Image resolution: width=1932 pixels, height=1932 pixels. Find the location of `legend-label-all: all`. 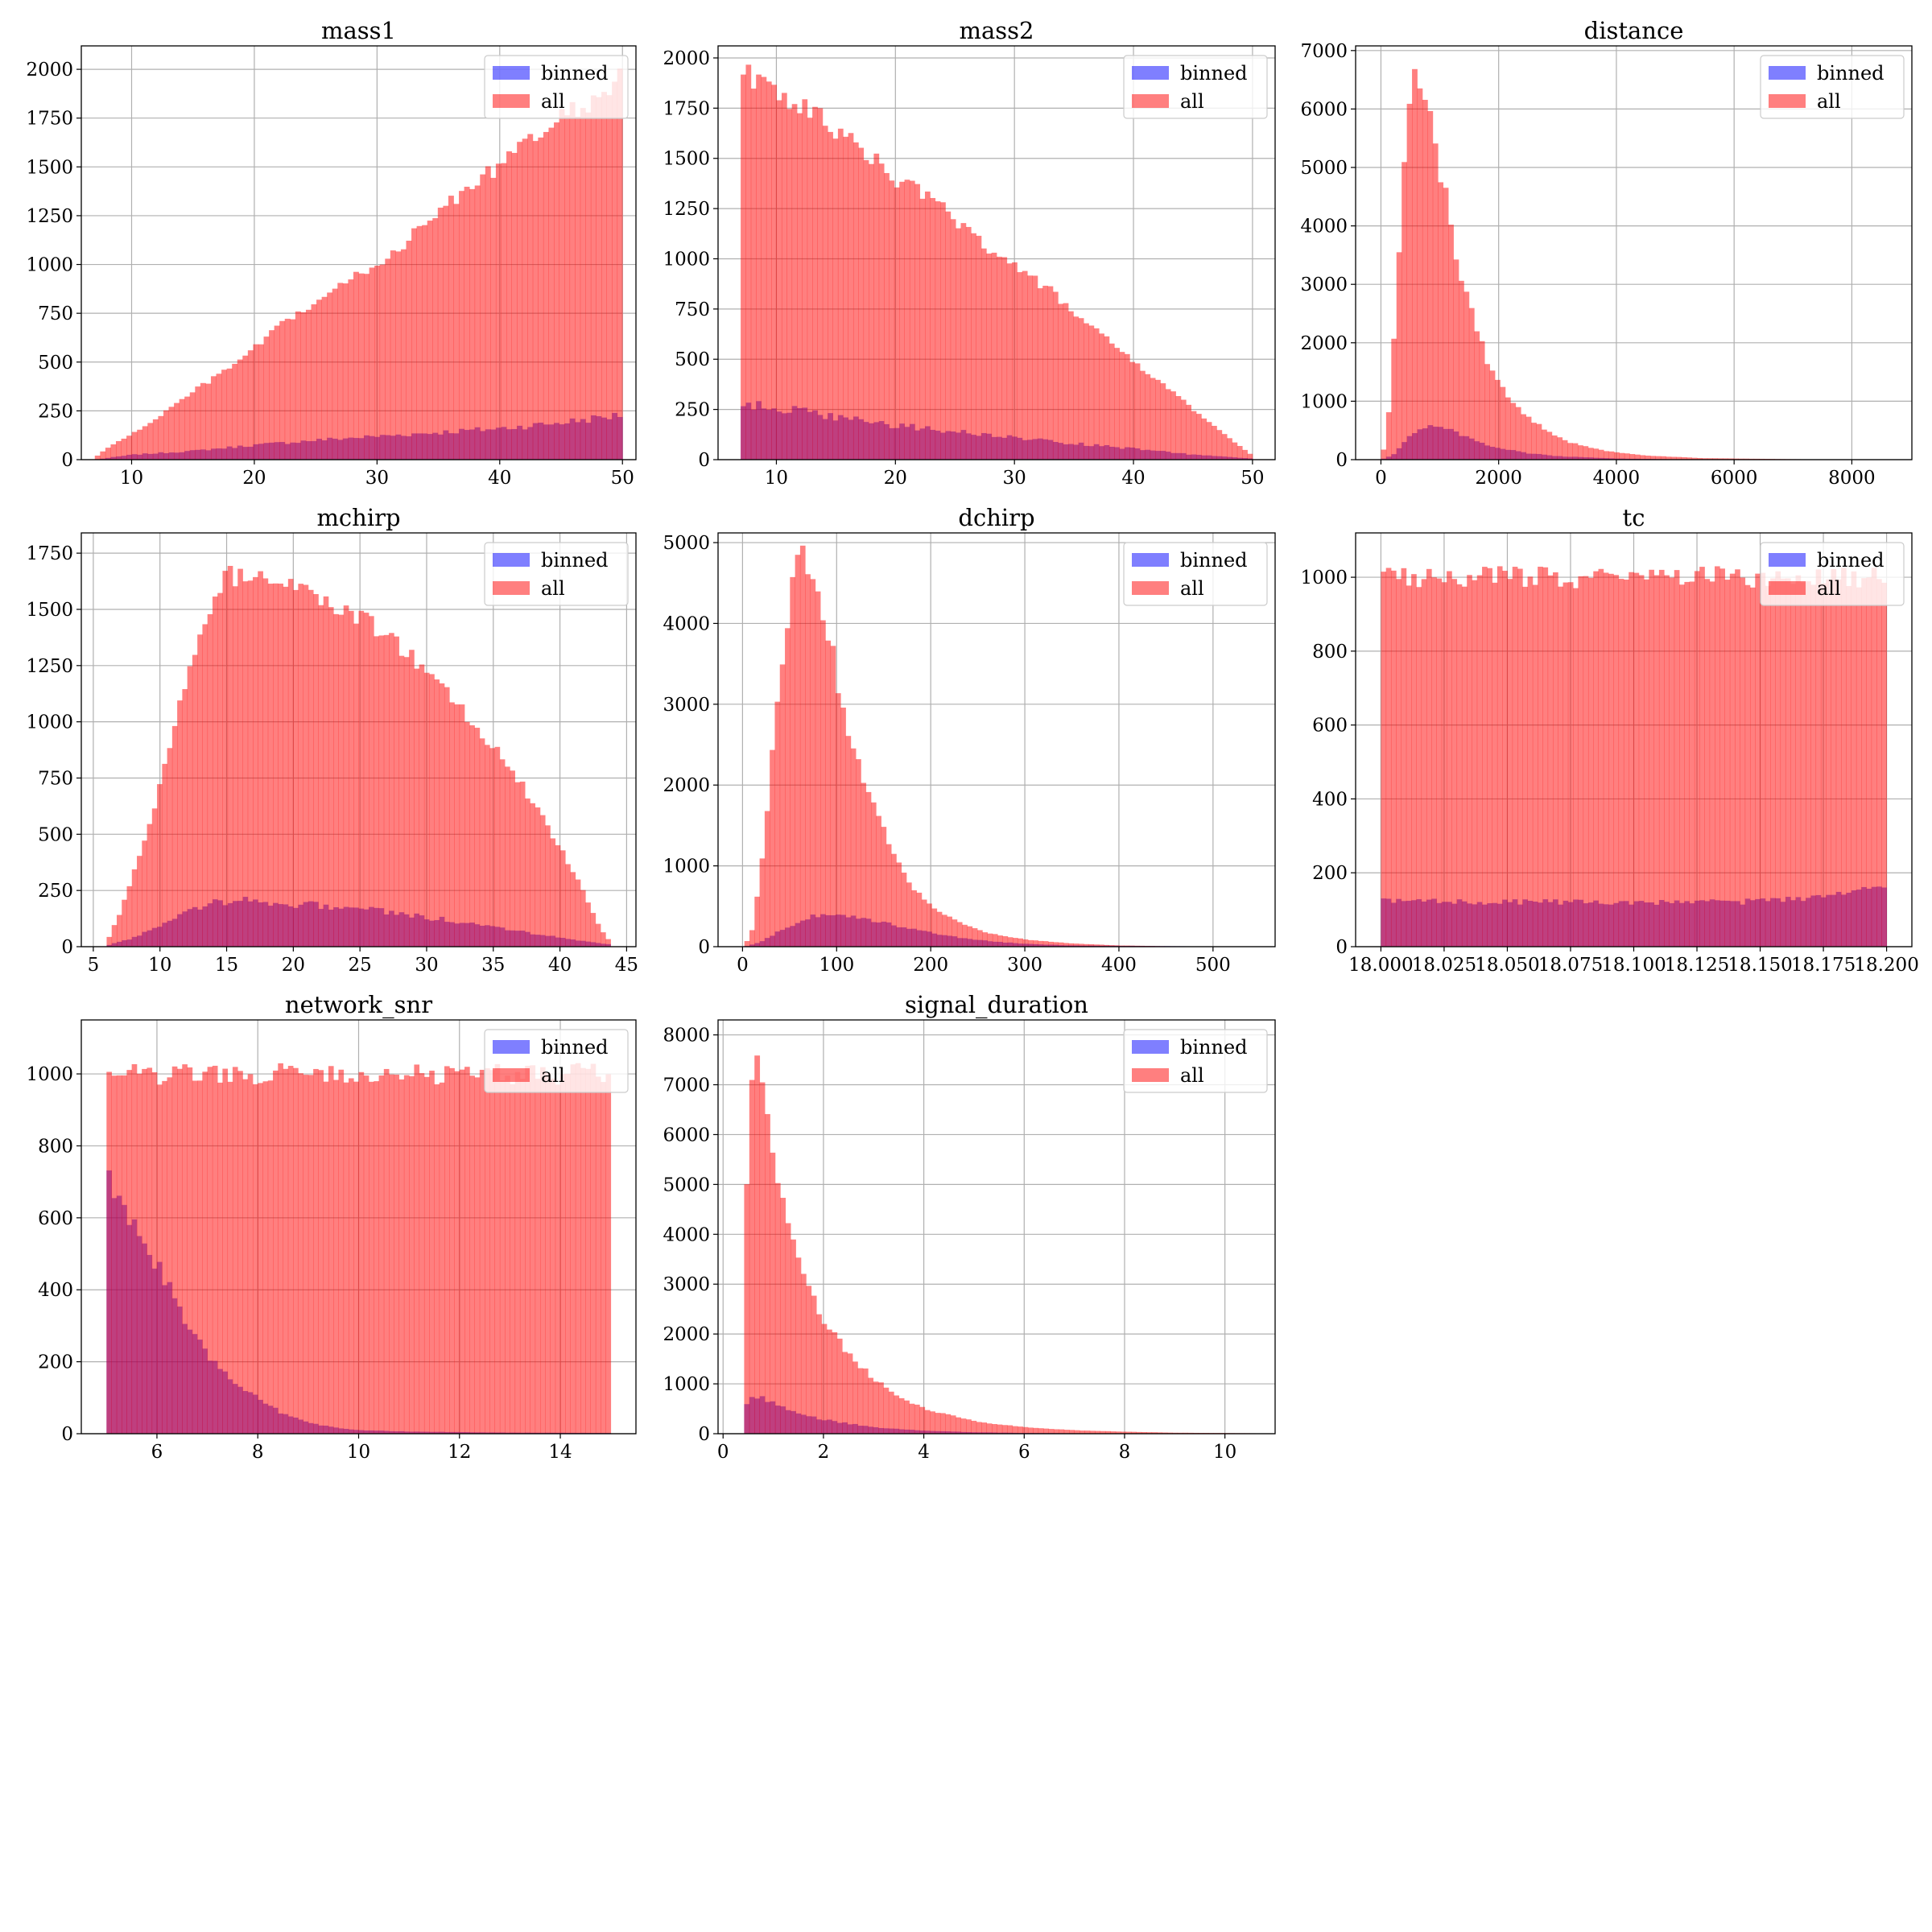

legend-label-all: all is located at coordinates (1192, 101).